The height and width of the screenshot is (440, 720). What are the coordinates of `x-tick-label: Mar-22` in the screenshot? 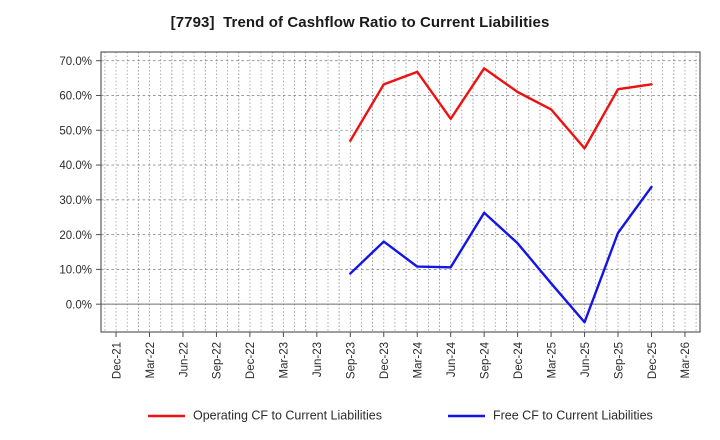 It's located at (151, 360).